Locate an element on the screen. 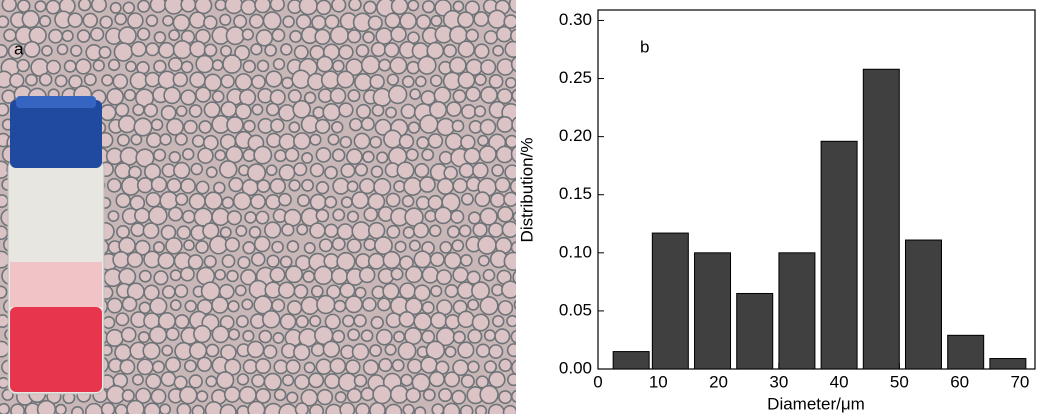  y-tick-label: 0.15 is located at coordinates (575, 193).